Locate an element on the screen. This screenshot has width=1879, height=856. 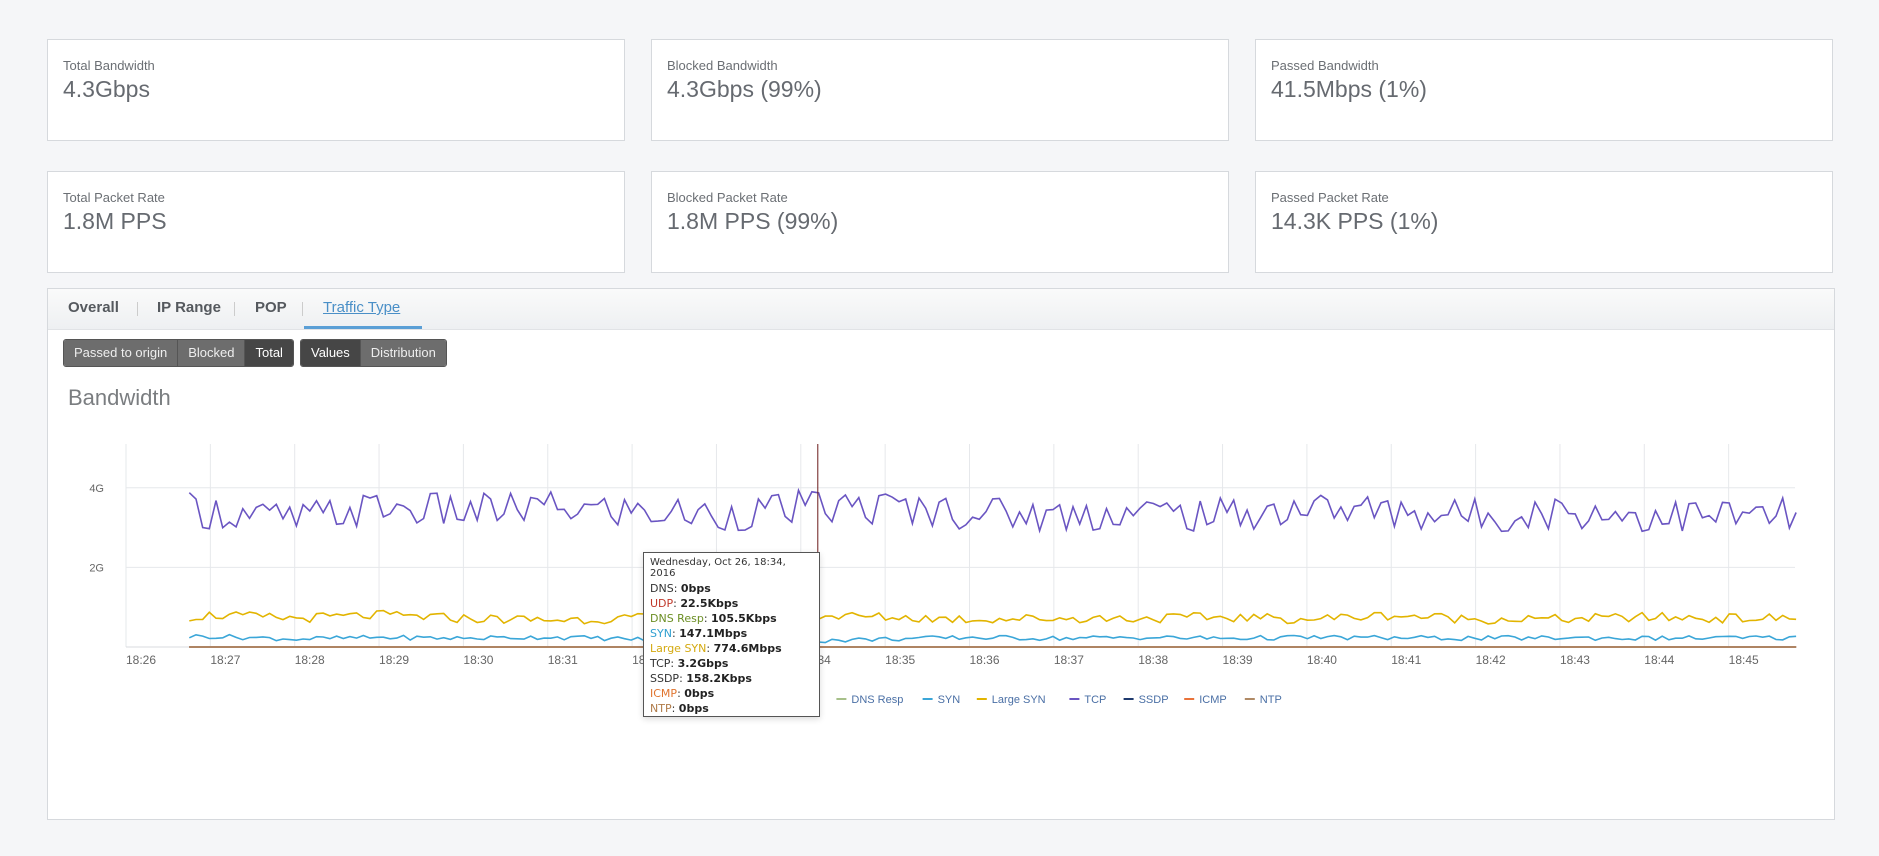
legend-item: SSDP is located at coordinates (1154, 700).